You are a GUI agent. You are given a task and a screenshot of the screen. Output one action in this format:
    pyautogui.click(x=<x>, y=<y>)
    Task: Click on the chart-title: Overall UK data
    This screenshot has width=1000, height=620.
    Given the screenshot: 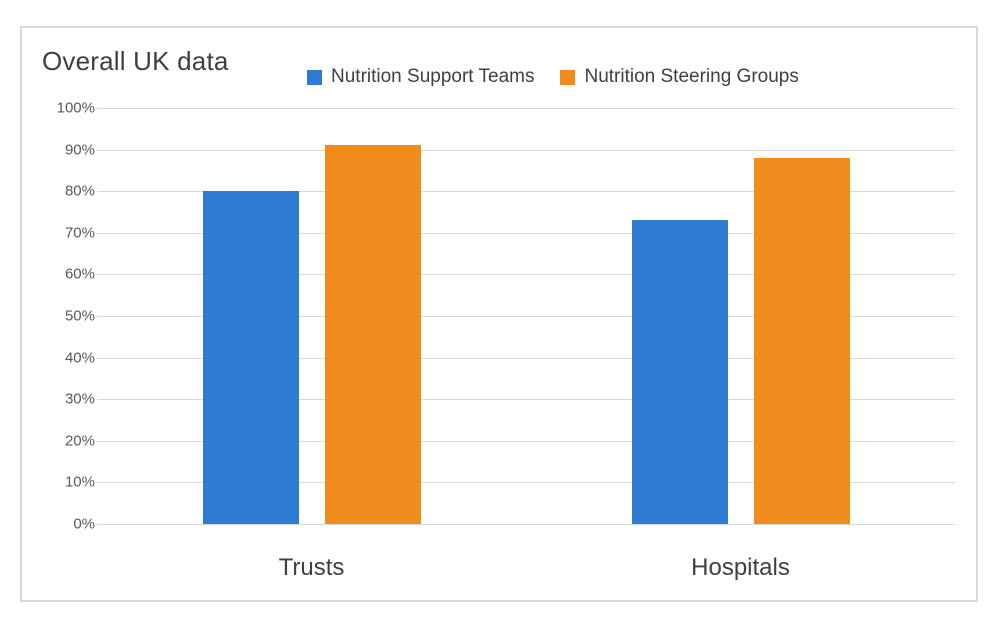 What is the action you would take?
    pyautogui.click(x=135, y=61)
    